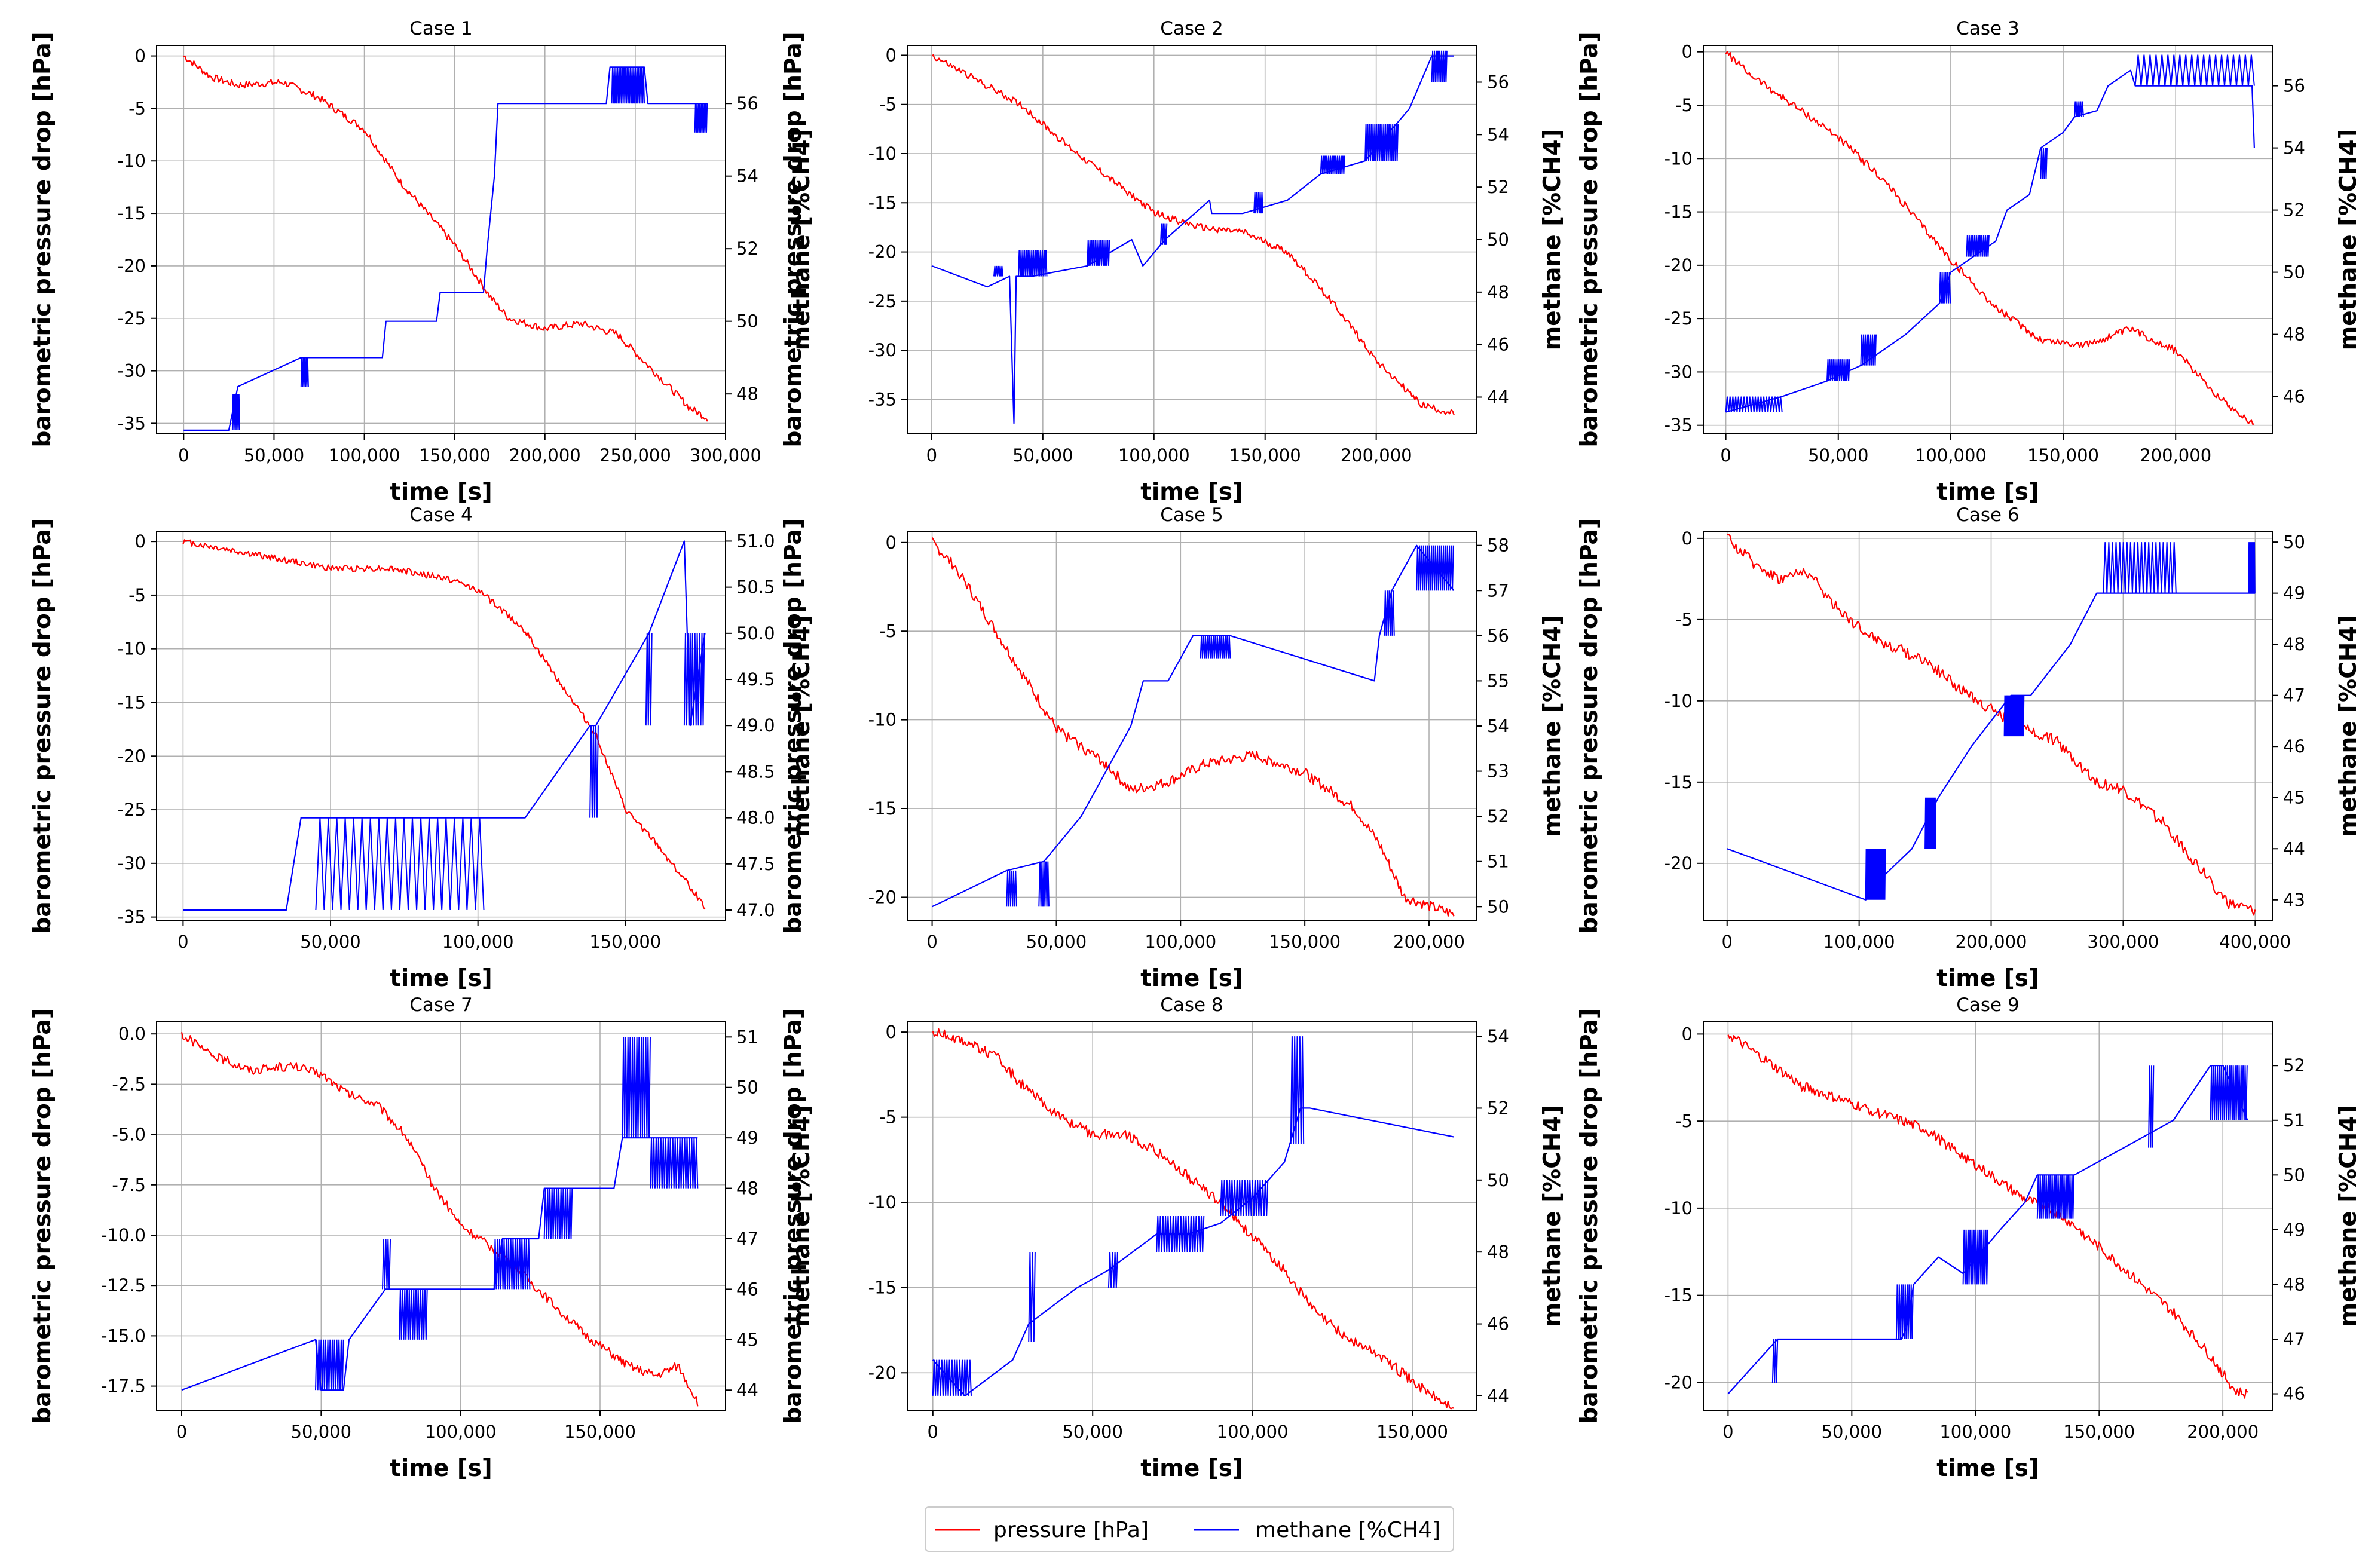 Image resolution: width=2356 pixels, height=1568 pixels. What do you see at coordinates (2294, 695) in the screenshot?
I see `y-tick-label-right: 47` at bounding box center [2294, 695].